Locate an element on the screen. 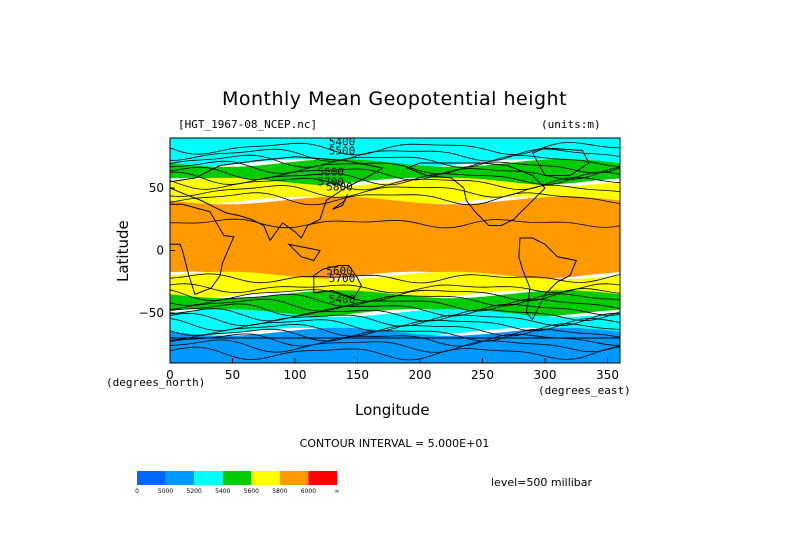 The height and width of the screenshot is (558, 789). colorbar-label: 5600 is located at coordinates (251, 491).